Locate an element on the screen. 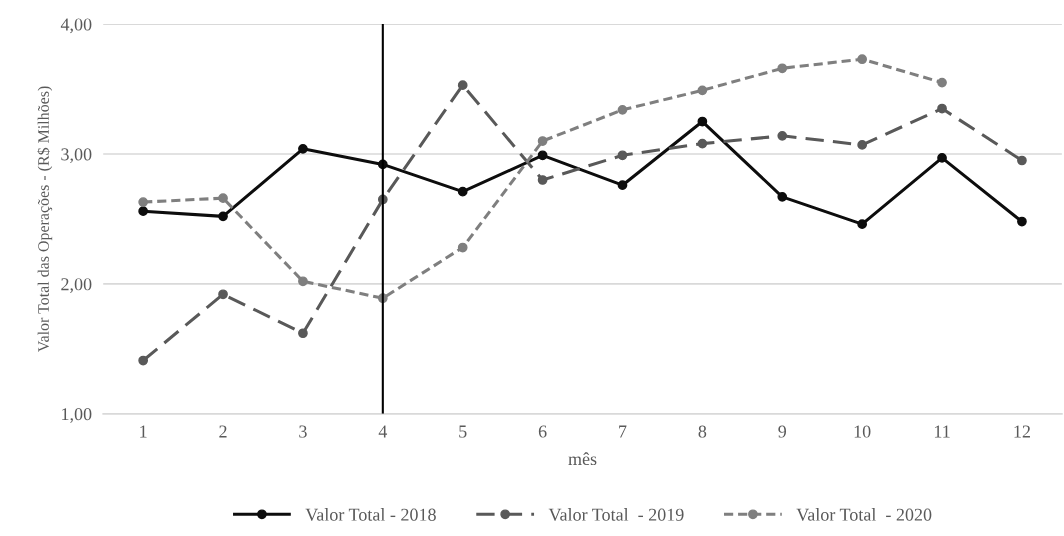 The image size is (1064, 536). y-tick-label: 1,00 is located at coordinates (77, 415).